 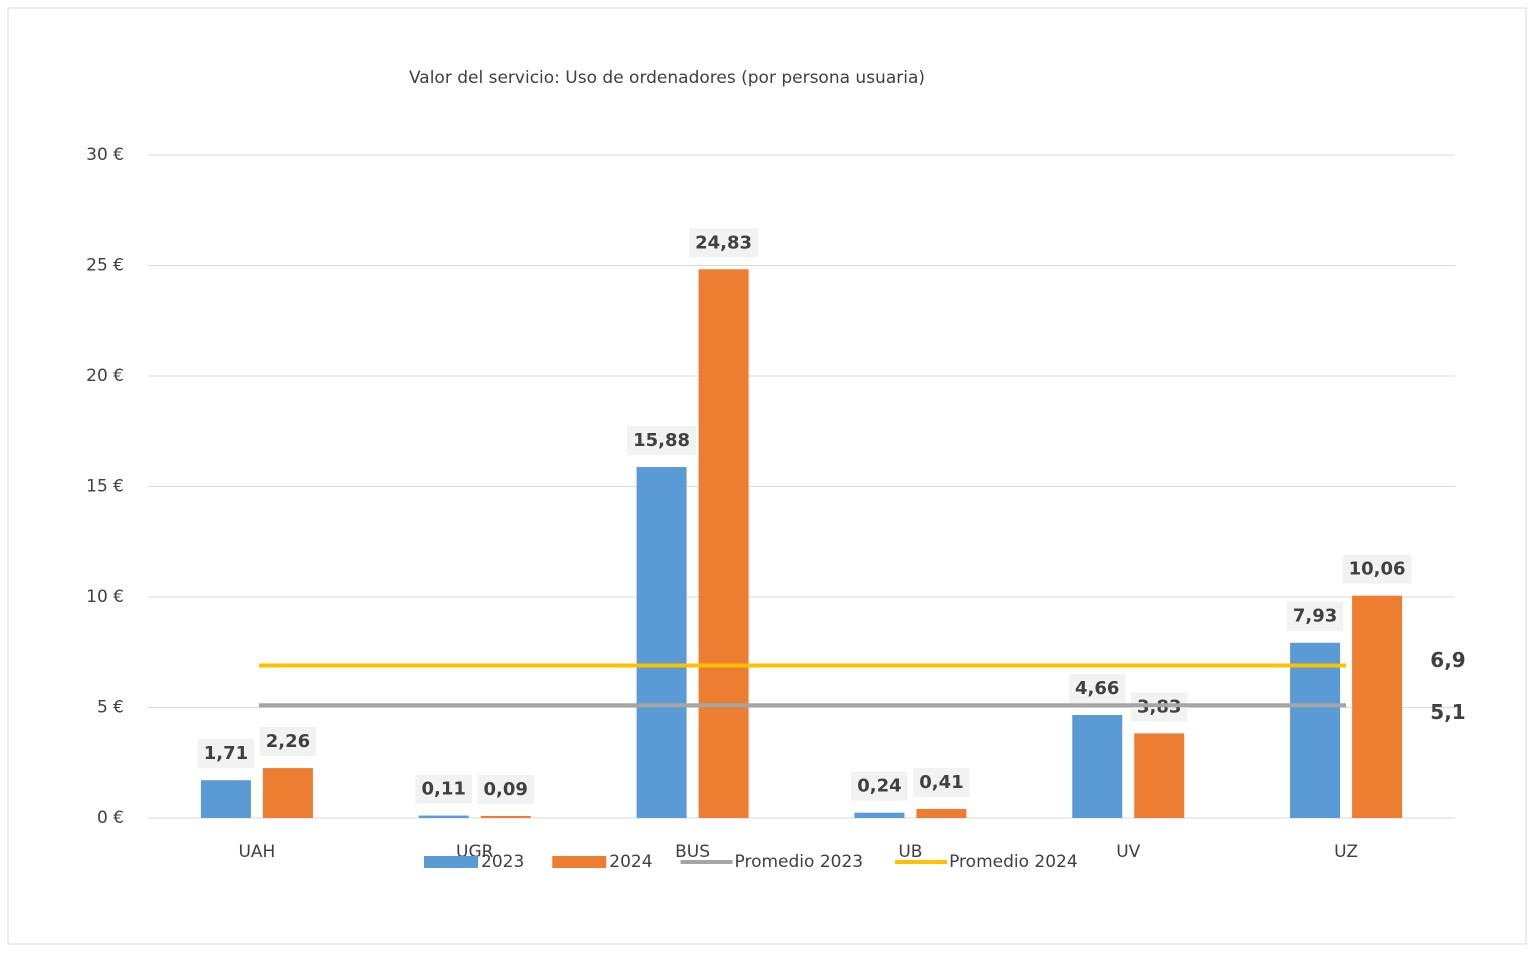 What do you see at coordinates (105, 597) in the screenshot?
I see `y-tick-label: 10 €` at bounding box center [105, 597].